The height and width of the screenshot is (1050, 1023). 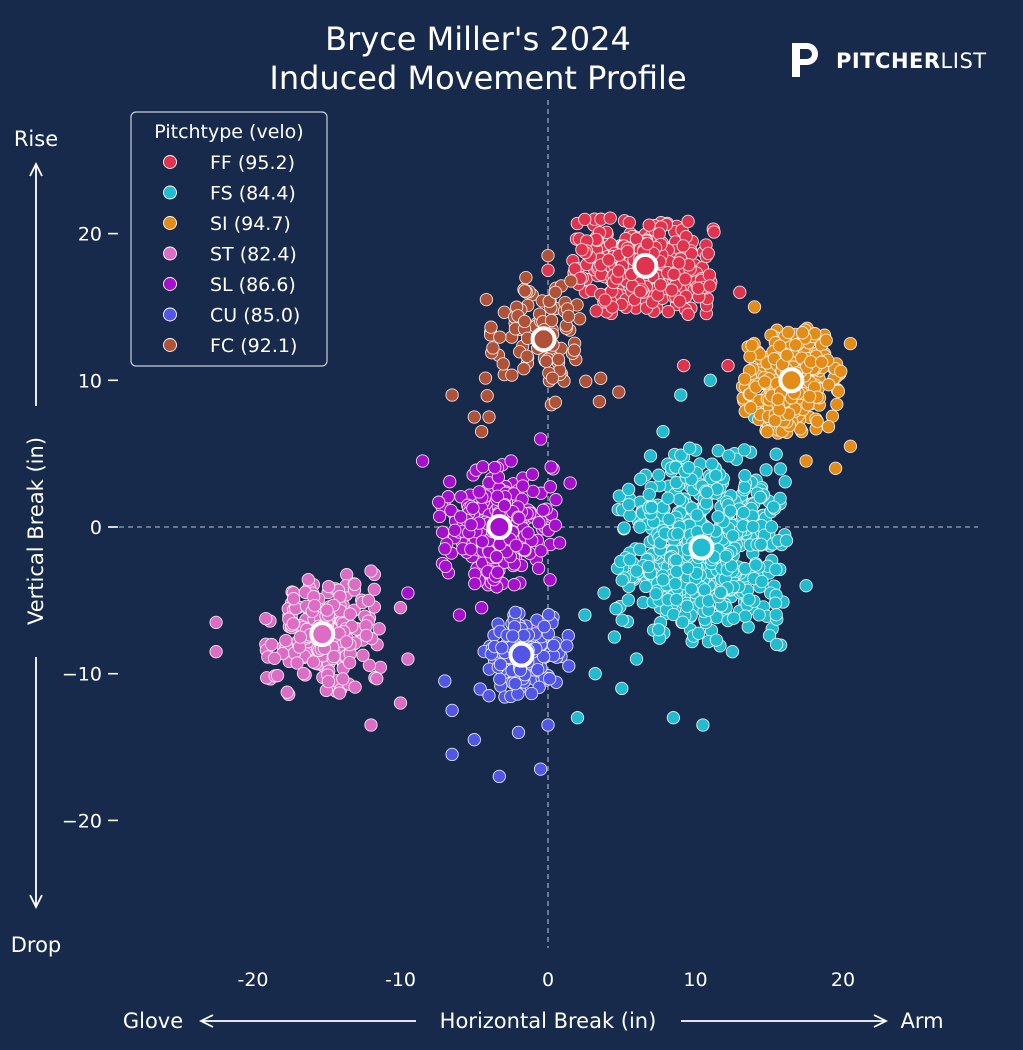 I want to click on legend-marker-sl, so click(x=170, y=284).